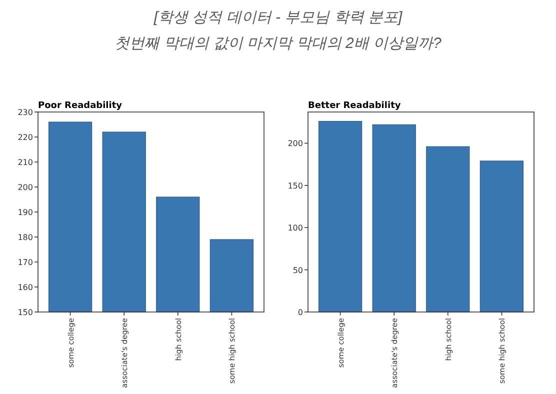  I want to click on chart-title: Better Readability, so click(354, 106).